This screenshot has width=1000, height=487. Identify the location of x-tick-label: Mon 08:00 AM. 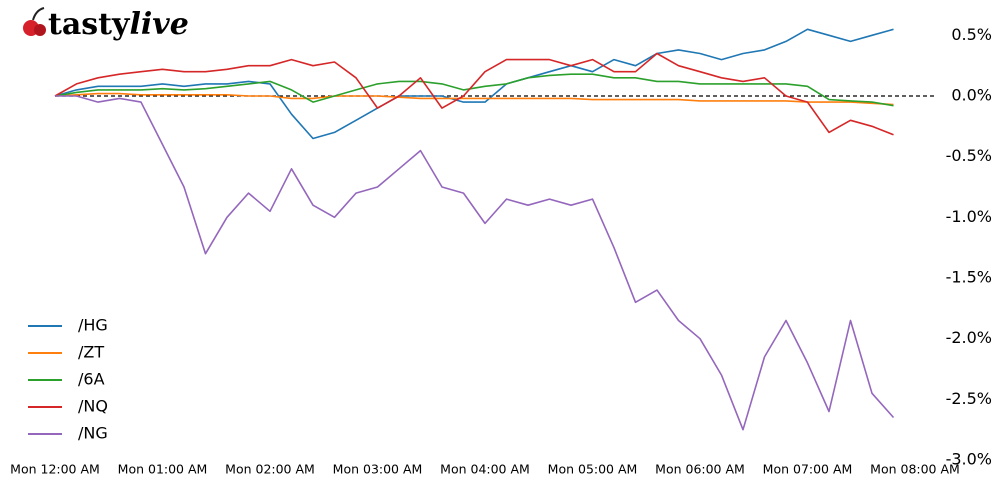
(915, 469).